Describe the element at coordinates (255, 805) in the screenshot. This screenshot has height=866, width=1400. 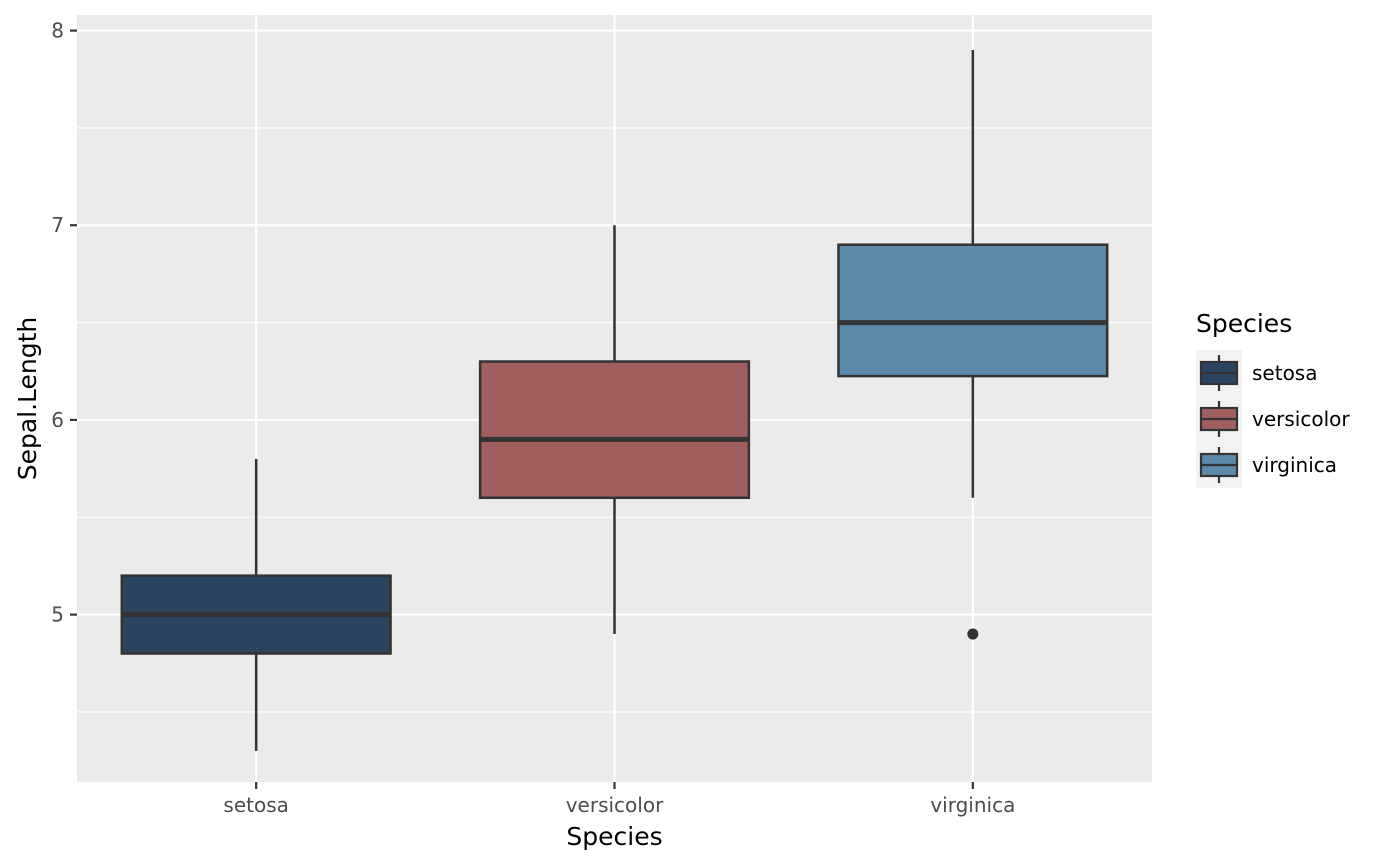
I see `x-tick-label: setosa` at that location.